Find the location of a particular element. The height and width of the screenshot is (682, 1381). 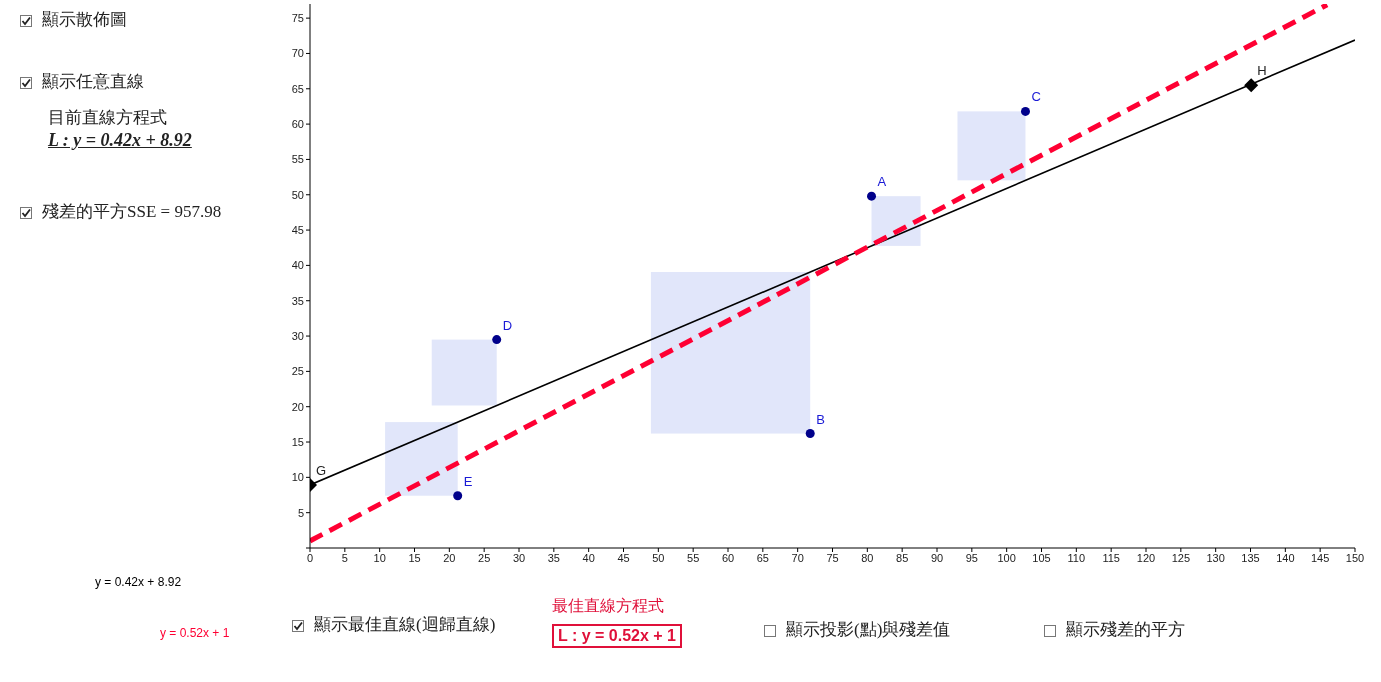

y-tick-label: 20 is located at coordinates (297, 406).